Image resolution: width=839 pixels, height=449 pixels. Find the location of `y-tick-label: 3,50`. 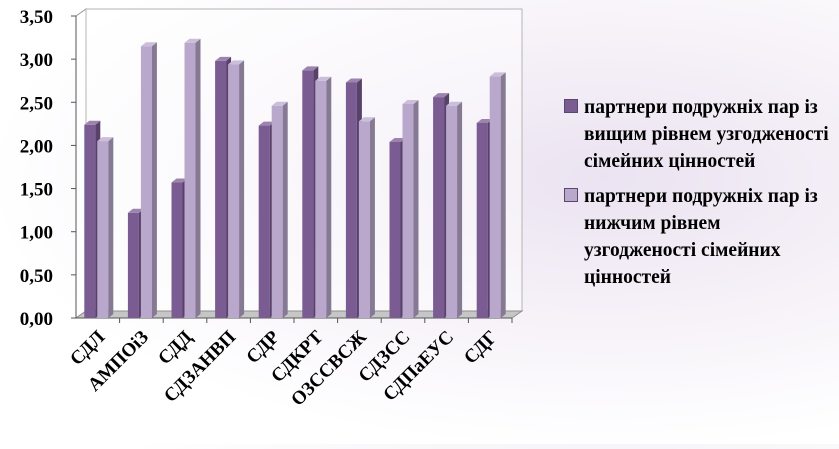

y-tick-label: 3,50 is located at coordinates (36, 17).